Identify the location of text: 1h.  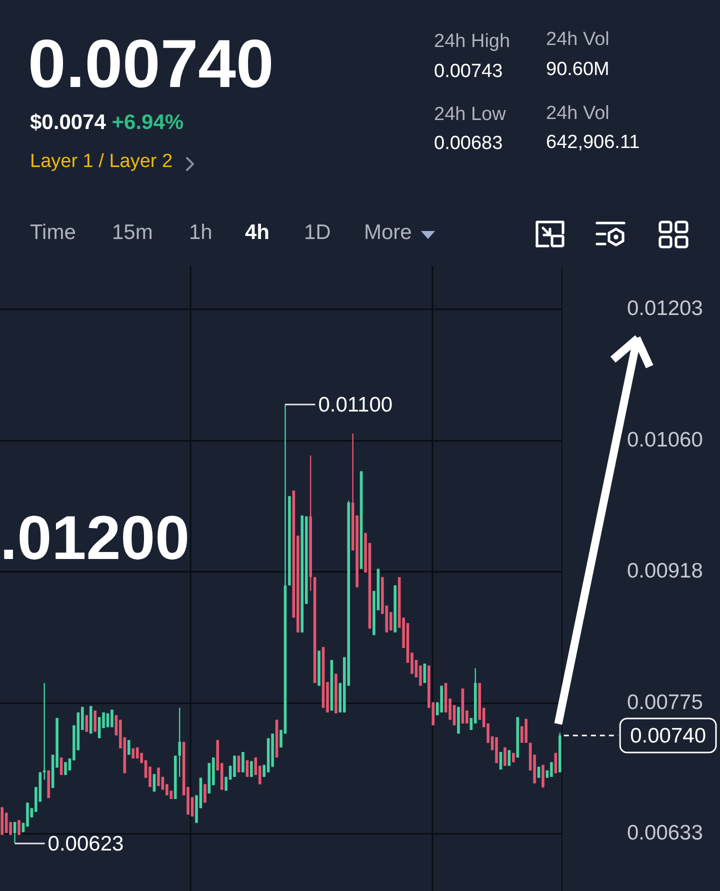
(200, 233).